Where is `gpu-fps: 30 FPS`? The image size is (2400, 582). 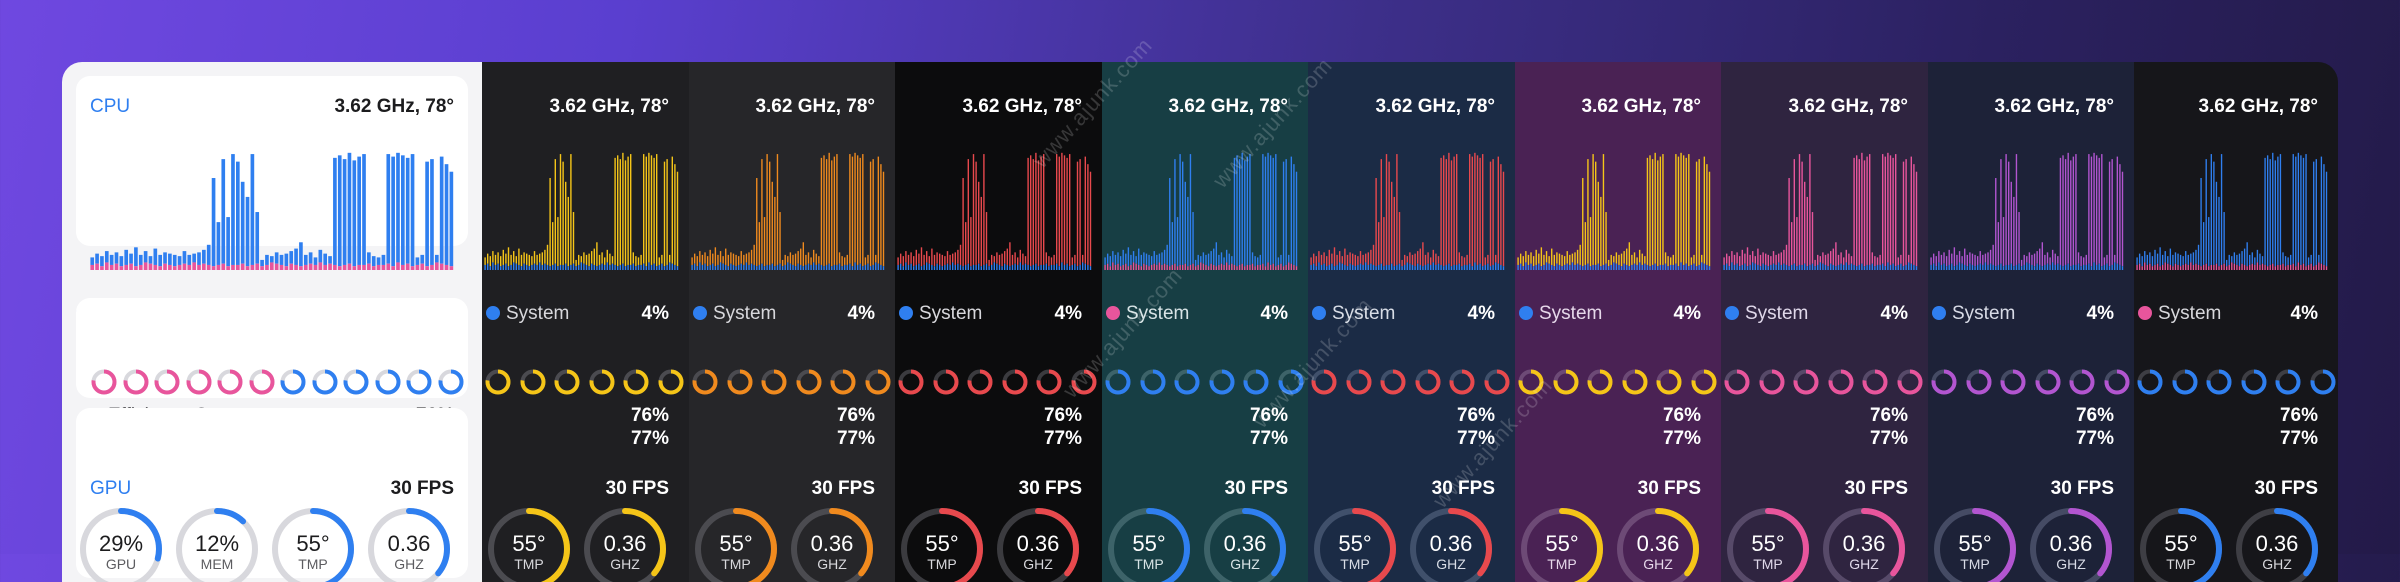
gpu-fps: 30 FPS is located at coordinates (422, 488).